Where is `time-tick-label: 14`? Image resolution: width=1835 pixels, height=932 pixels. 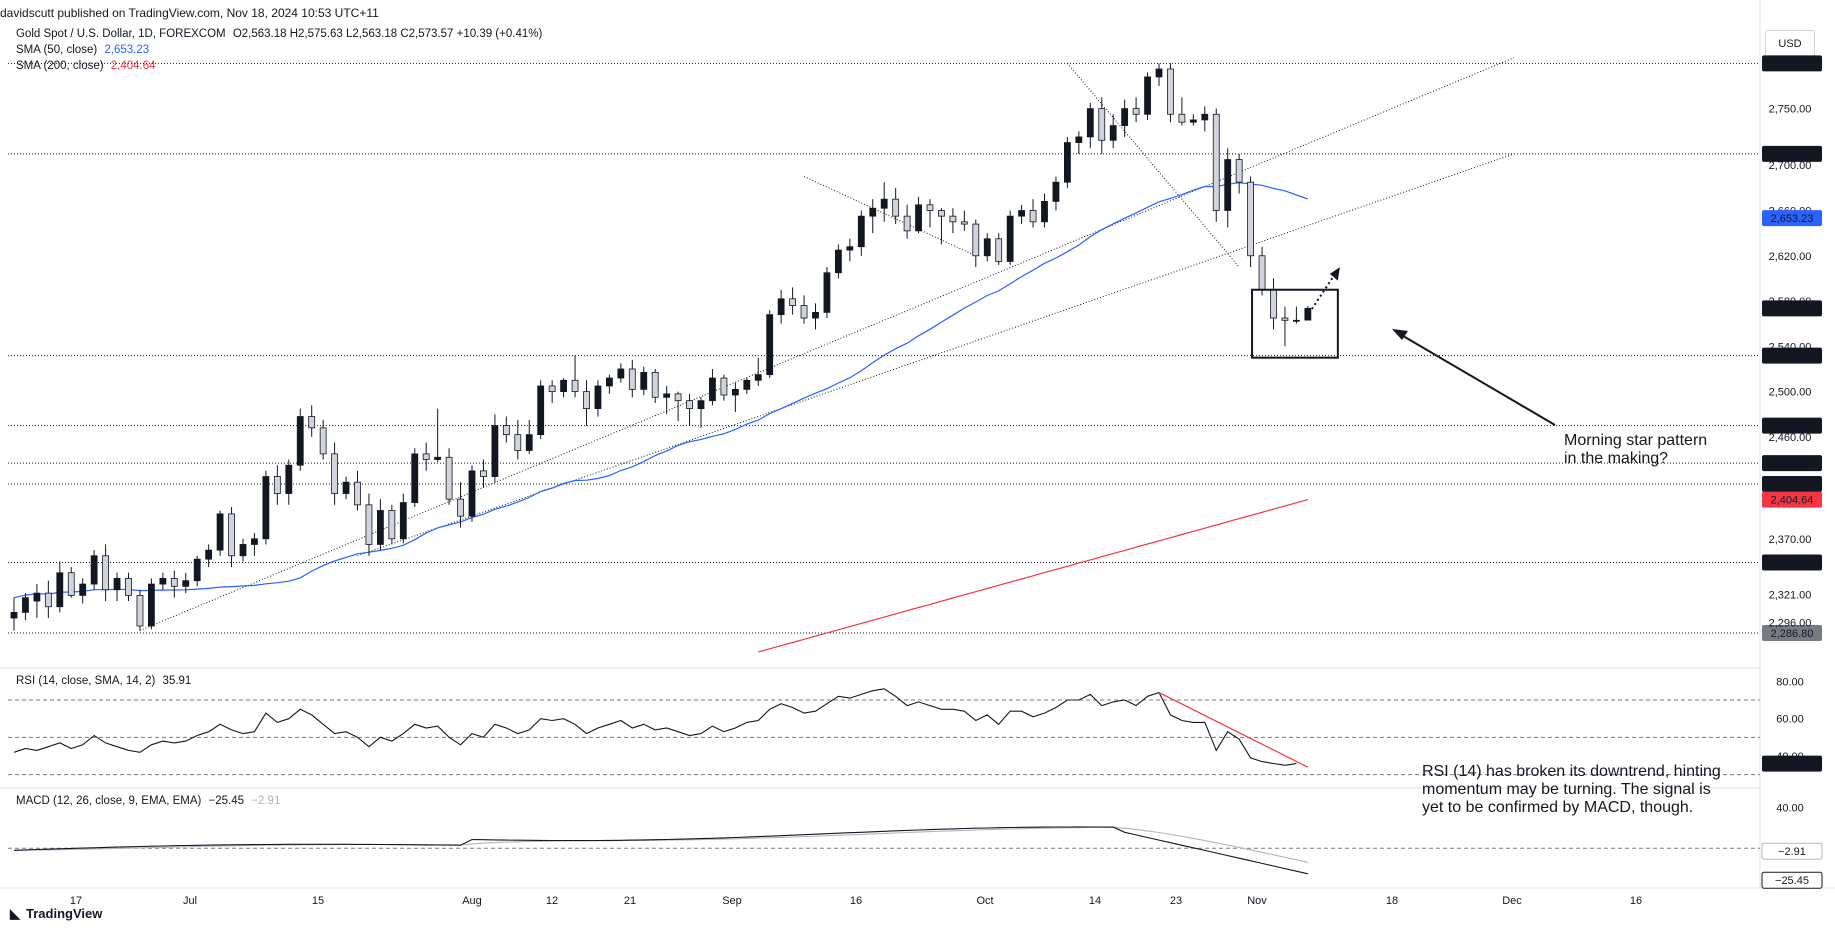
time-tick-label: 14 is located at coordinates (1095, 901).